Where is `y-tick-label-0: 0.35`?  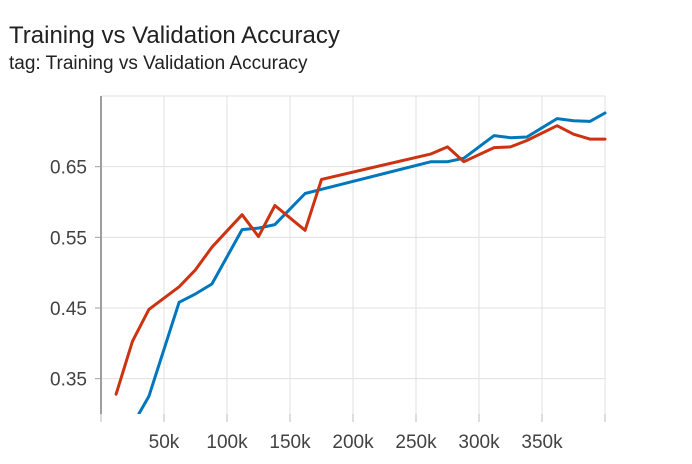
y-tick-label-0: 0.35 is located at coordinates (68, 380).